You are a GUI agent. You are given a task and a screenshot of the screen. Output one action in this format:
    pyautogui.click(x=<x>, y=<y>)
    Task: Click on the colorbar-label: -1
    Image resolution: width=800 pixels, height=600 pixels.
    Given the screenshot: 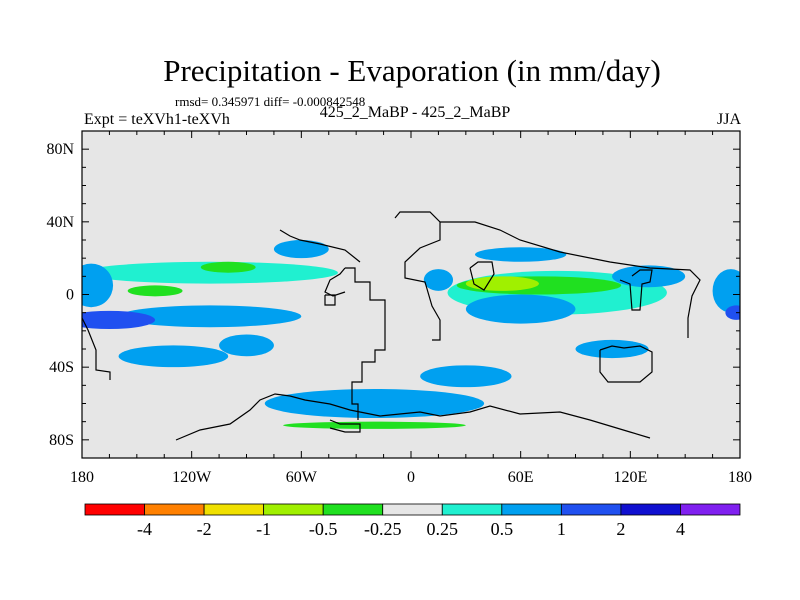 What is the action you would take?
    pyautogui.click(x=263, y=529)
    